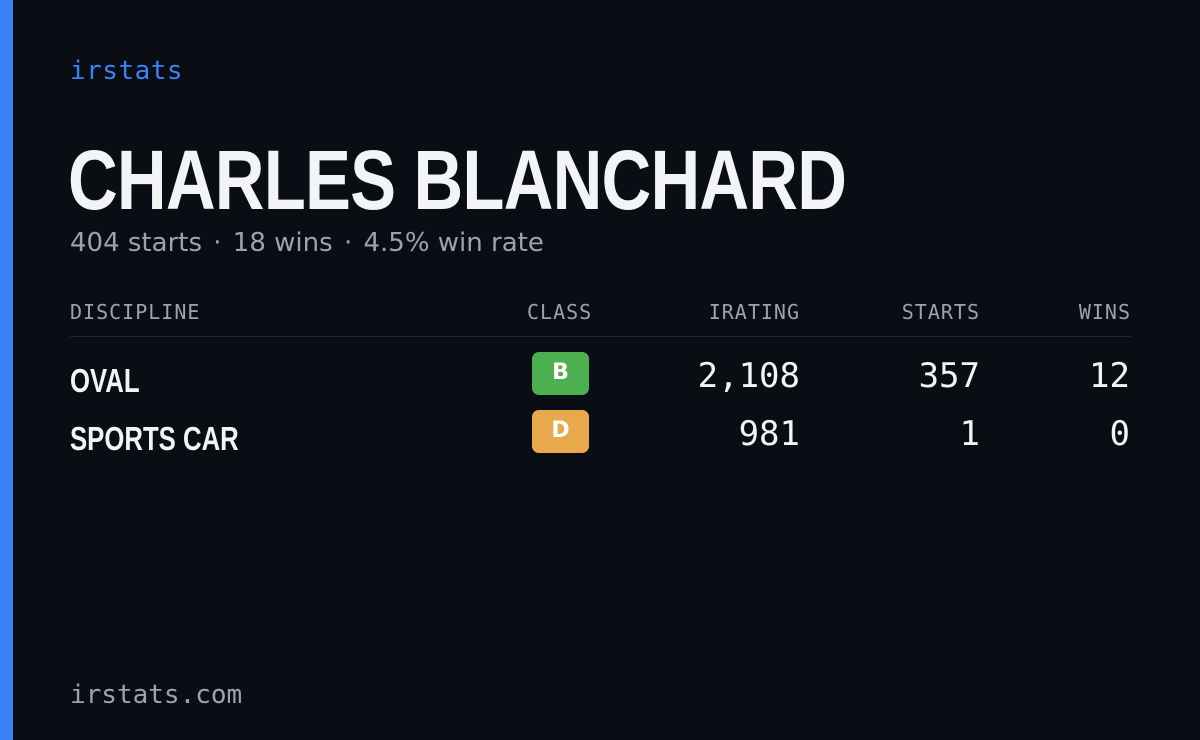  Describe the element at coordinates (1109, 376) in the screenshot. I see `wins-value: 12` at that location.